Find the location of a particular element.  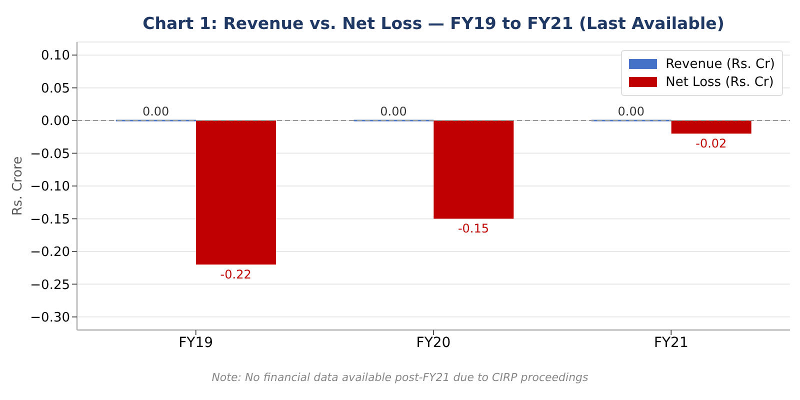

legend-label: Revenue (Rs. Cr) is located at coordinates (720, 64).